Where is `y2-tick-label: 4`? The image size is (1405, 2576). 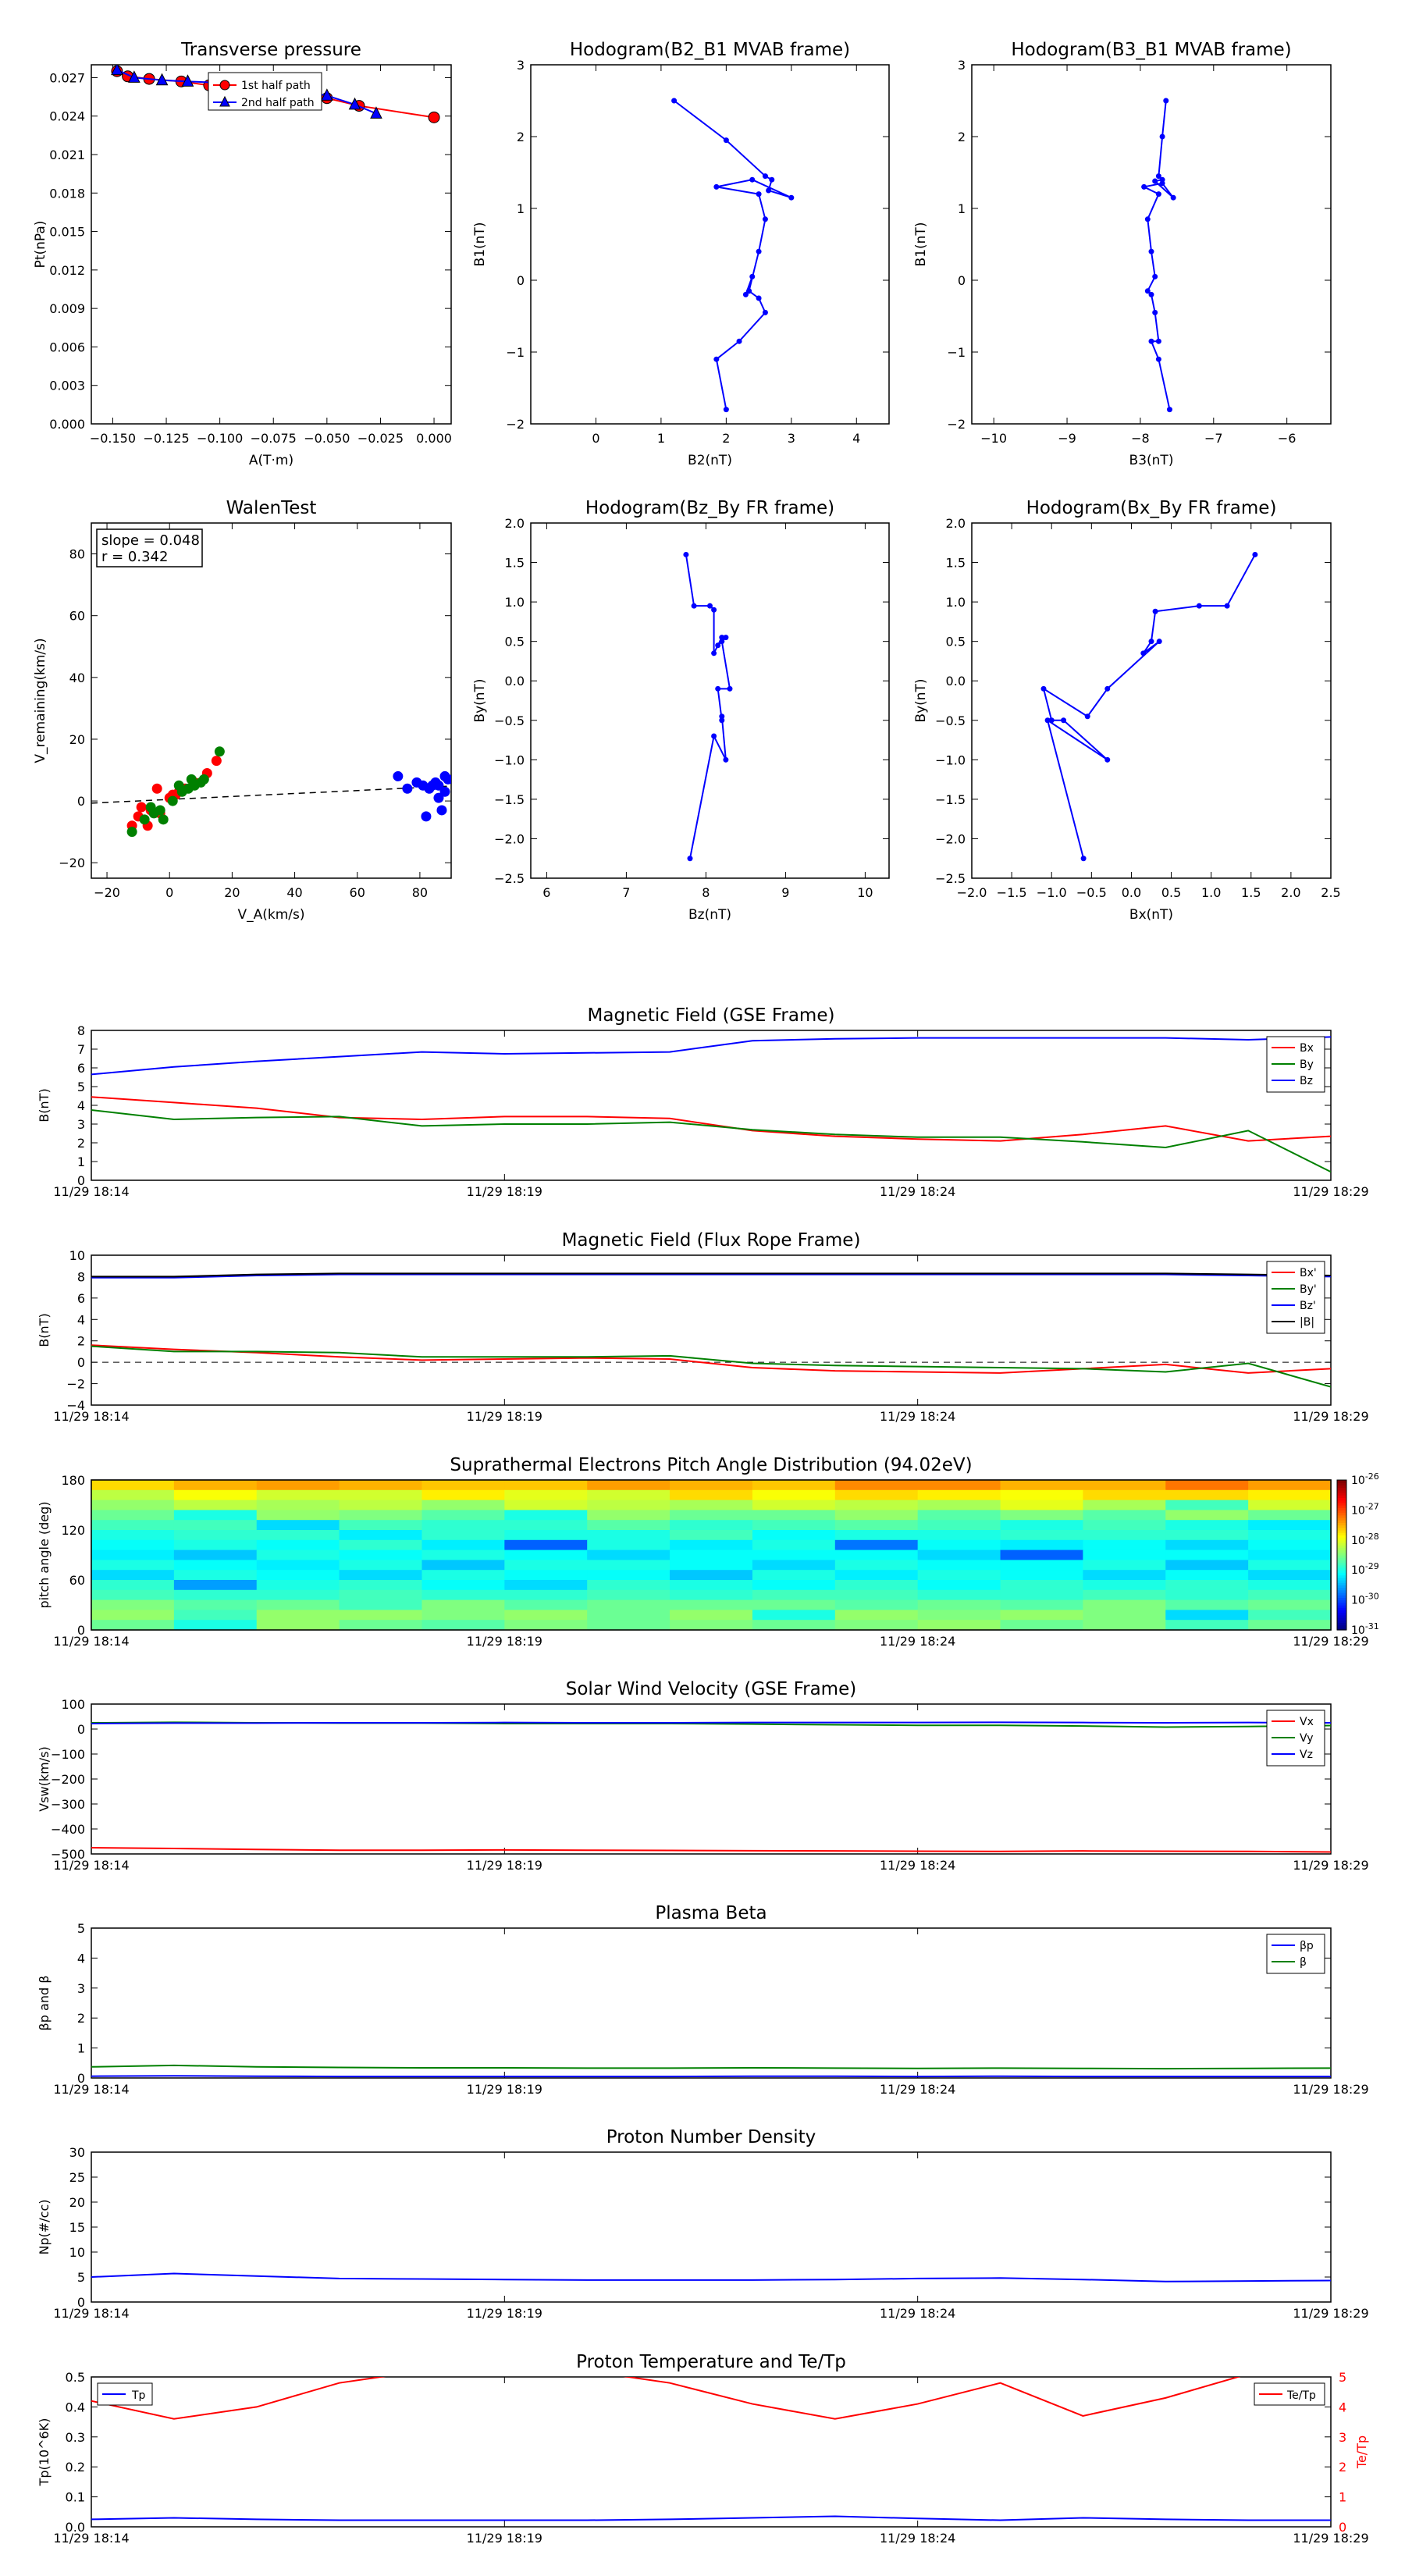
y2-tick-label: 4 is located at coordinates (1343, 2407).